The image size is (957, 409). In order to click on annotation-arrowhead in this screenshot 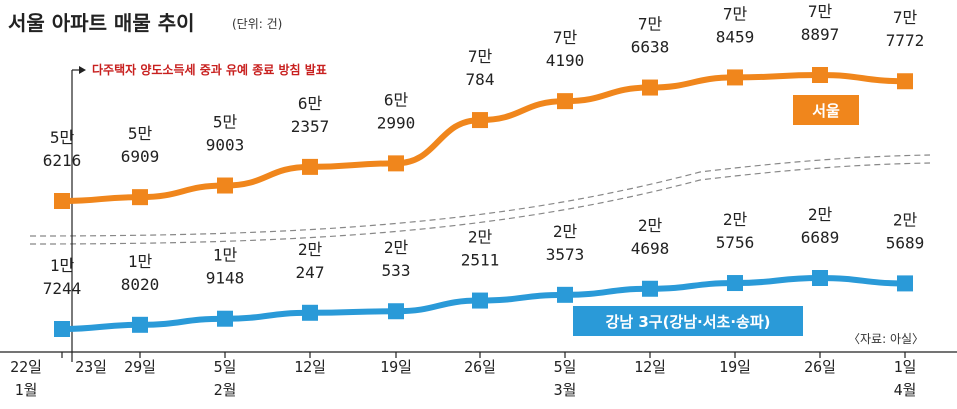, I will do `click(82, 70)`.